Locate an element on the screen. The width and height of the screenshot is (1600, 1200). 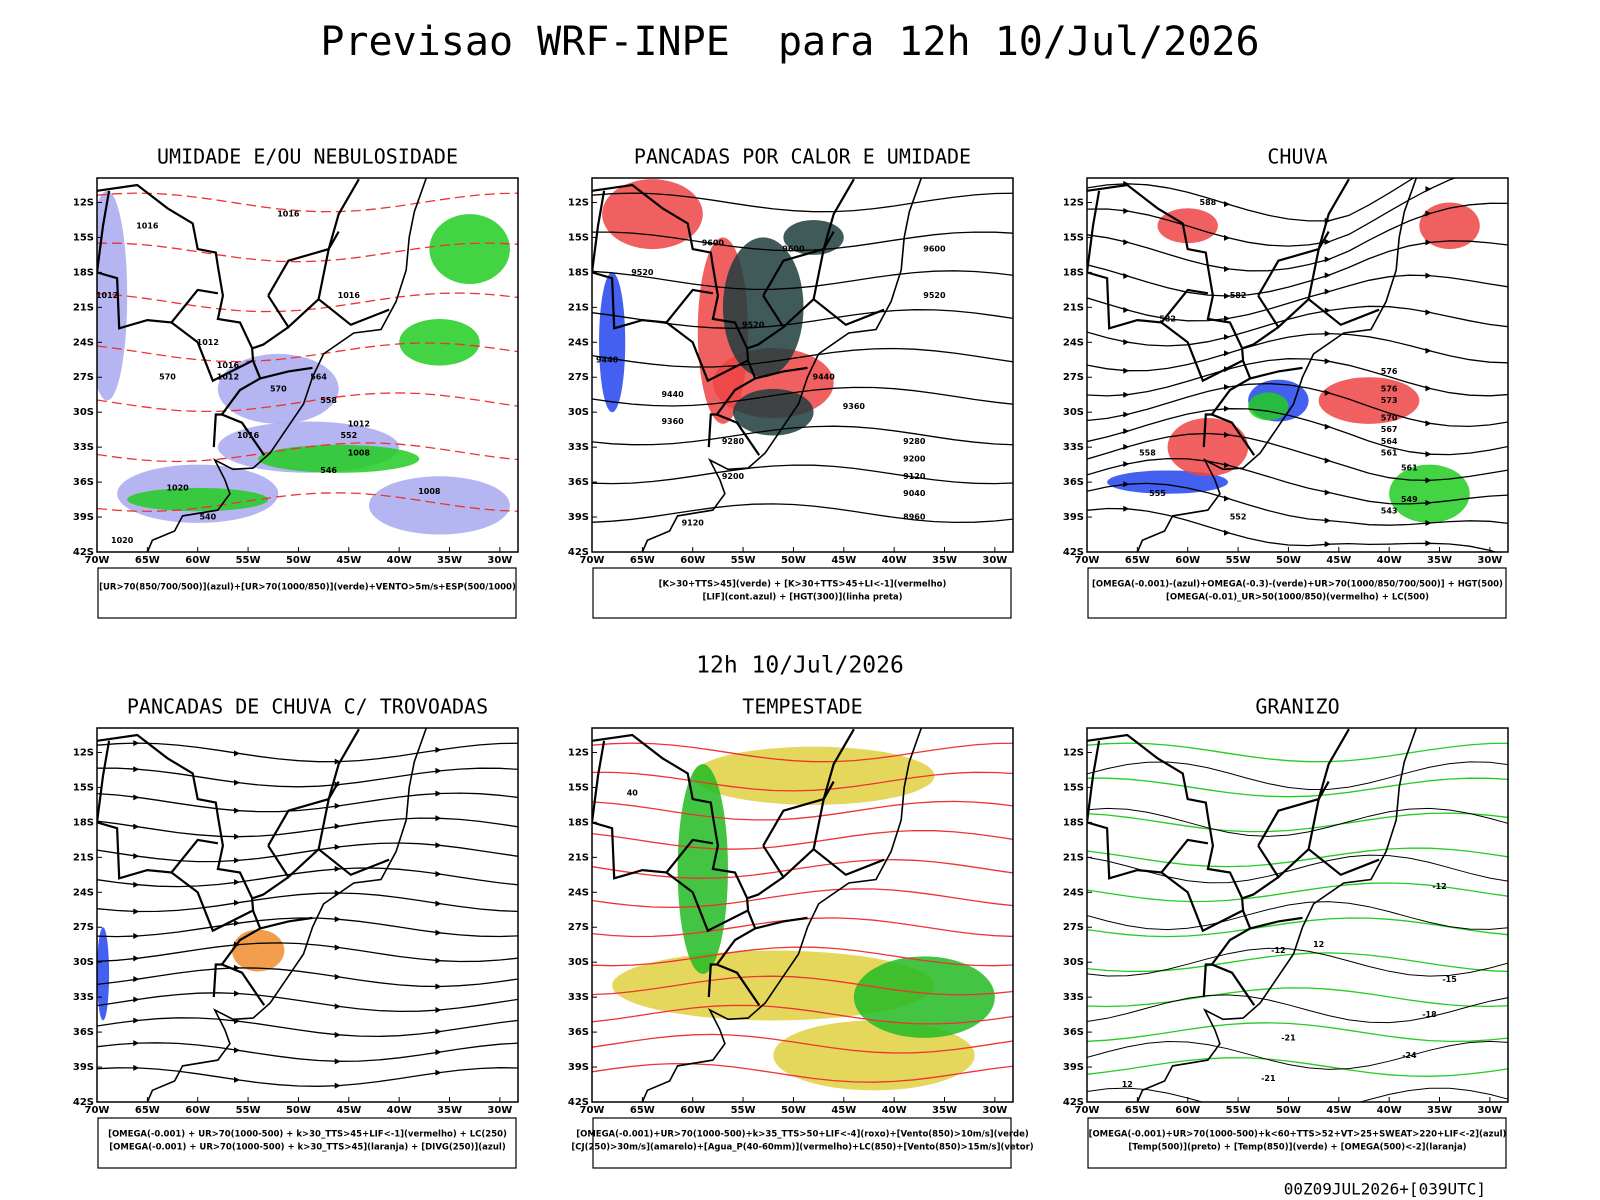
contour-label: 9200 is located at coordinates (733, 476).